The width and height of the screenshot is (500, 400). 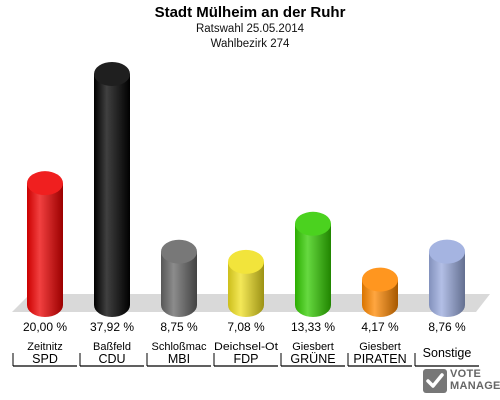 I want to click on party-label: Sonstige, so click(x=447, y=353).